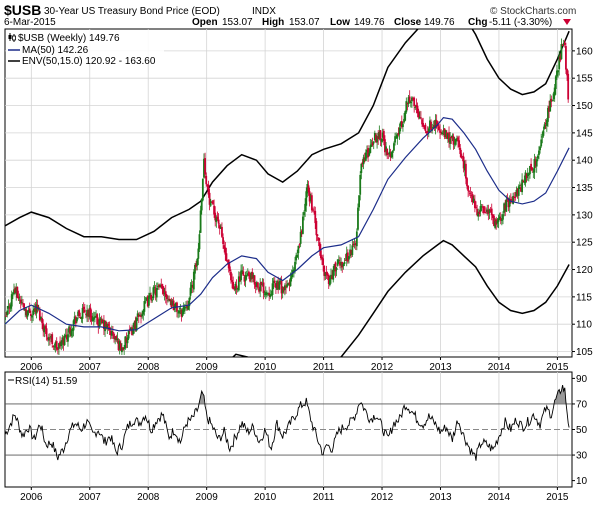 The width and height of the screenshot is (597, 509). What do you see at coordinates (31, 497) in the screenshot?
I see `rsi-xtick-label-0: 2006` at bounding box center [31, 497].